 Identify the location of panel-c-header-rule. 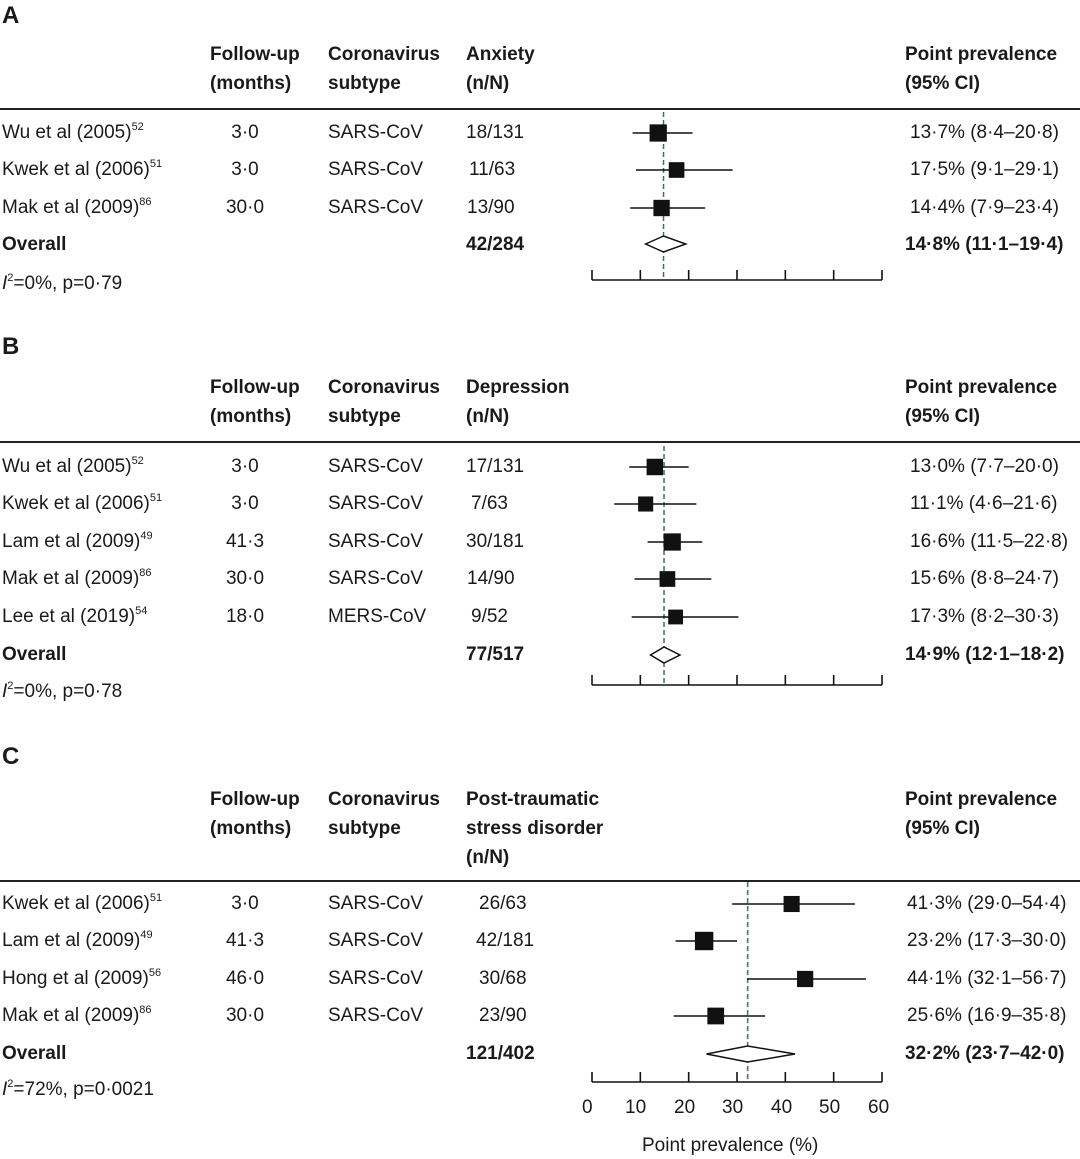
(540, 881).